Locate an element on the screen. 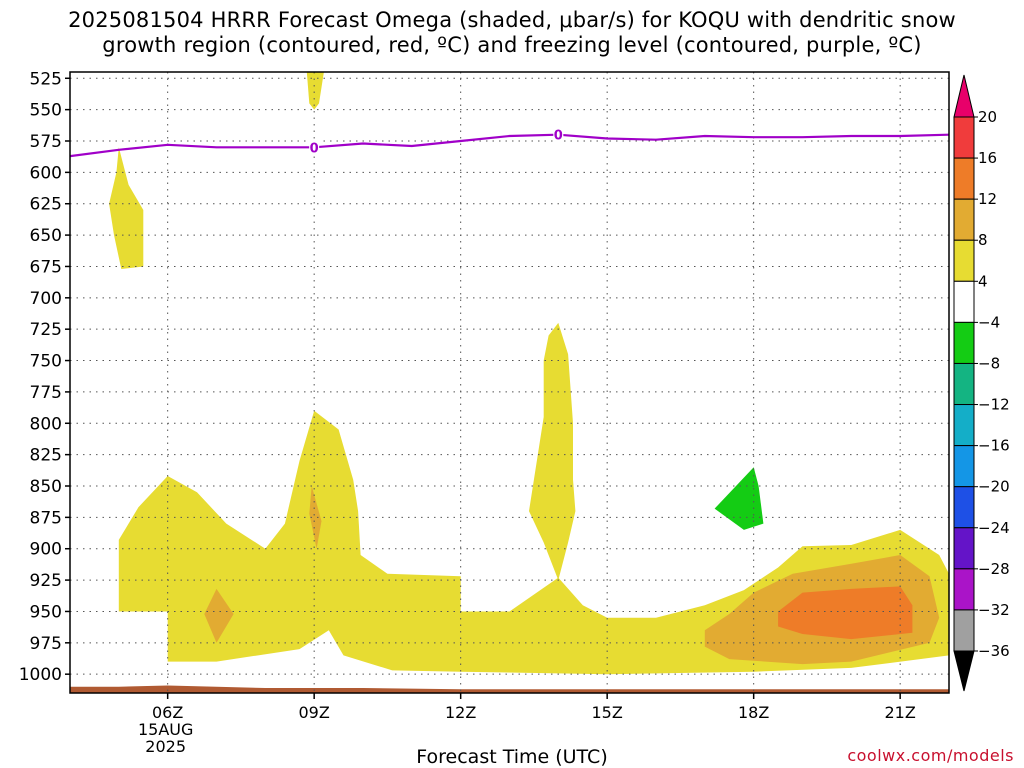 The image size is (1024, 768). colorbar-label: −28 is located at coordinates (994, 569).